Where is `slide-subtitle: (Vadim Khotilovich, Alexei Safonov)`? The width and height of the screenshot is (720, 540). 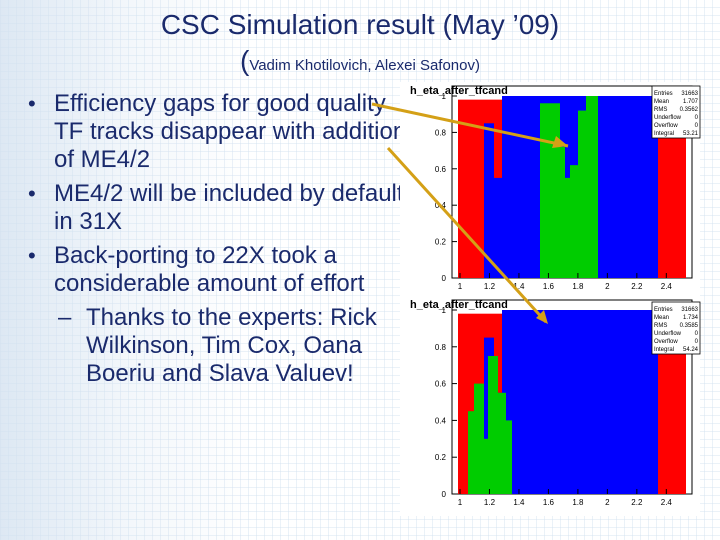
slide-subtitle: (Vadim Khotilovich, Alexei Safonov) is located at coordinates (360, 63).